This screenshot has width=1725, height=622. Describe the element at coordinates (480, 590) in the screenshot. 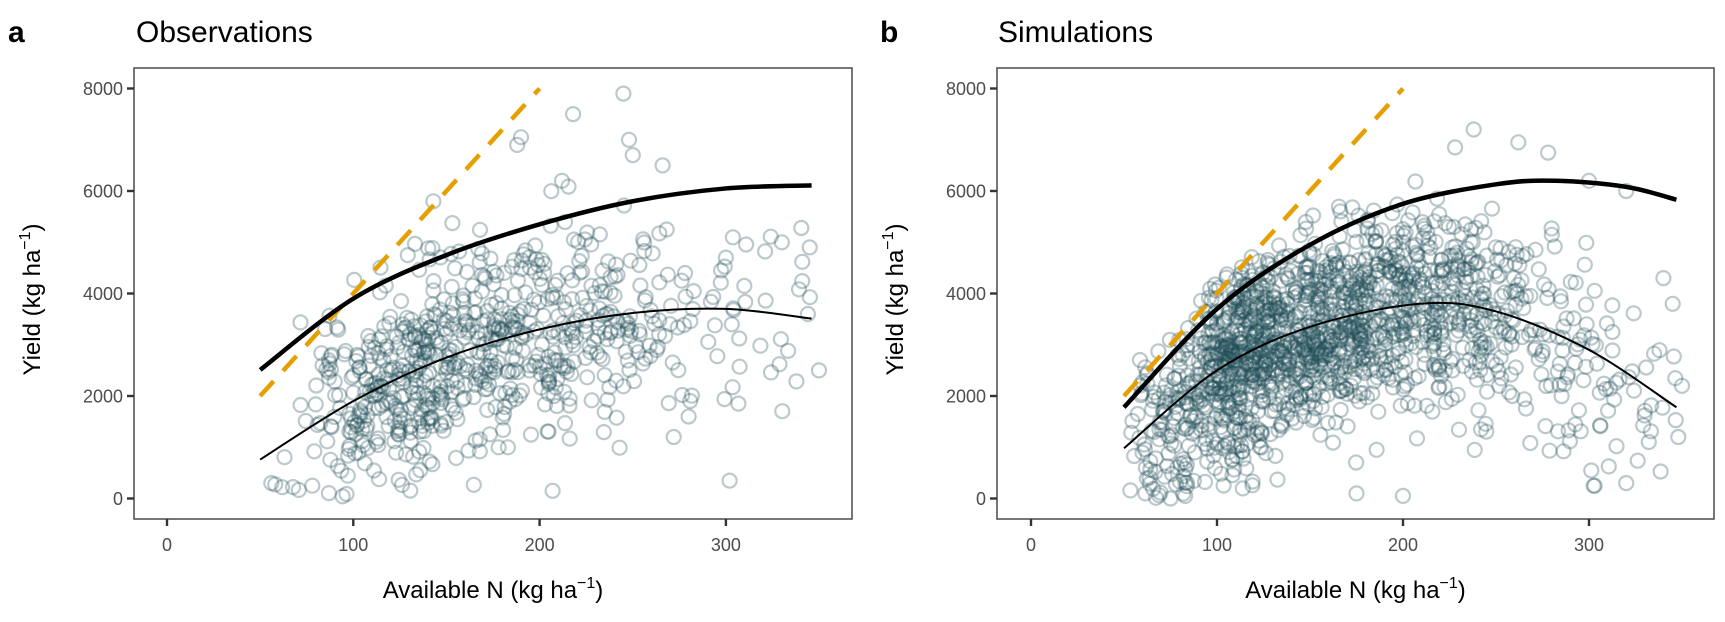

I see `x-axis-label-main: Available N (kg ha` at that location.